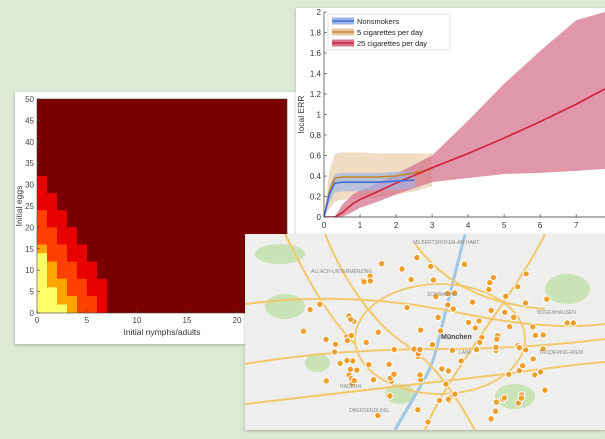 Image resolution: width=605 pixels, height=439 pixels. I want to click on err-xtick-label-4: 4, so click(468, 225).